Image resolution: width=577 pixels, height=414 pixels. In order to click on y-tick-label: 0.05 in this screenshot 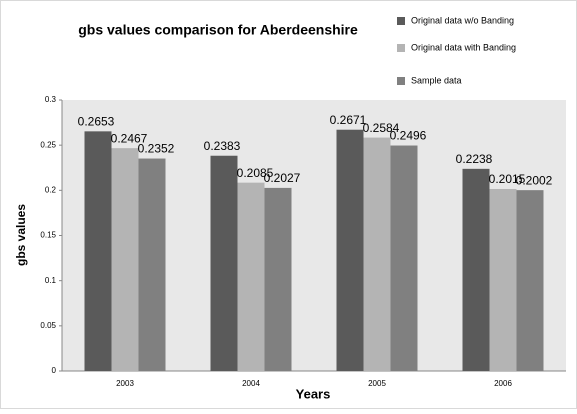, I will do `click(48, 325)`.